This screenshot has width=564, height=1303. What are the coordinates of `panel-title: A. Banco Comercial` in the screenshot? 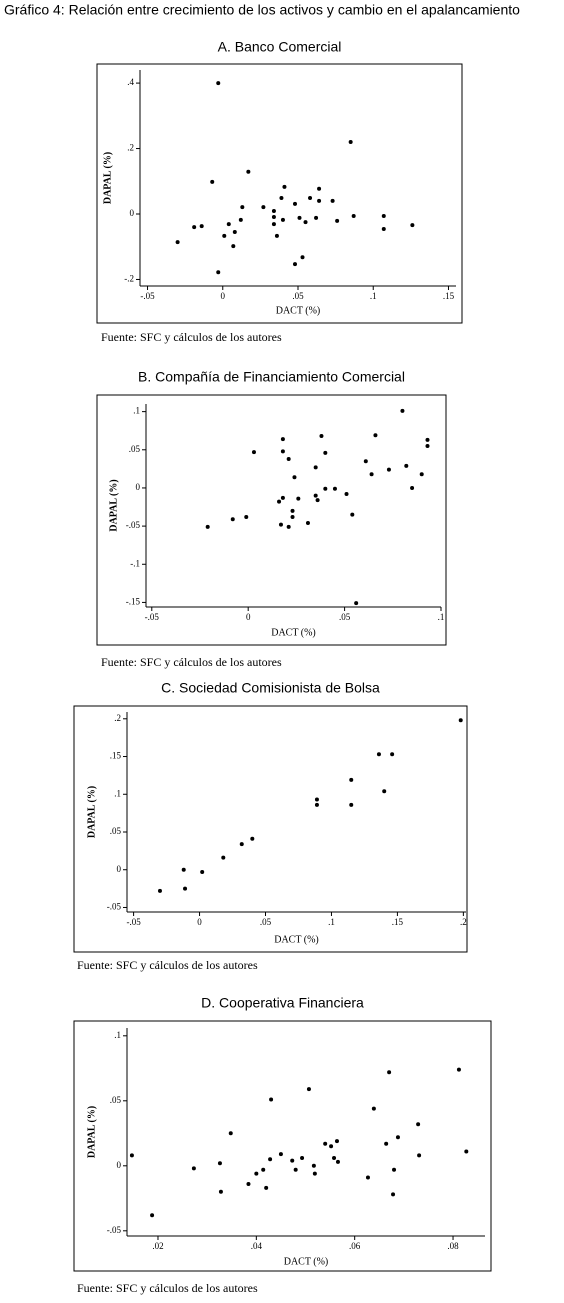 It's located at (280, 47).